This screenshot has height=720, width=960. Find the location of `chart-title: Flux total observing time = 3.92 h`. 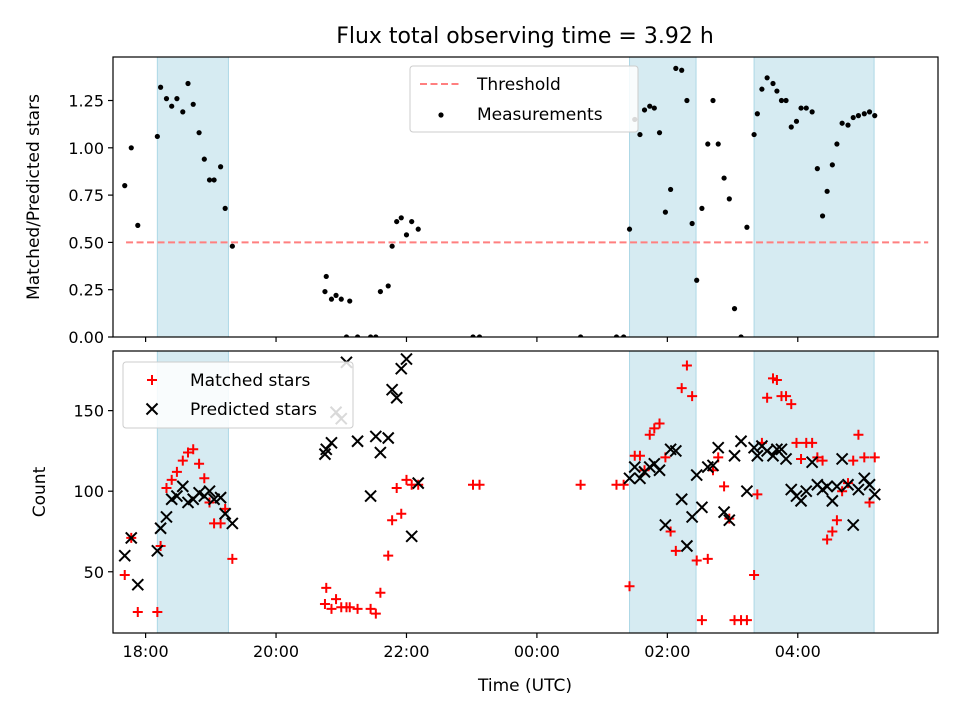

chart-title: Flux total observing time = 3.92 h is located at coordinates (525, 36).